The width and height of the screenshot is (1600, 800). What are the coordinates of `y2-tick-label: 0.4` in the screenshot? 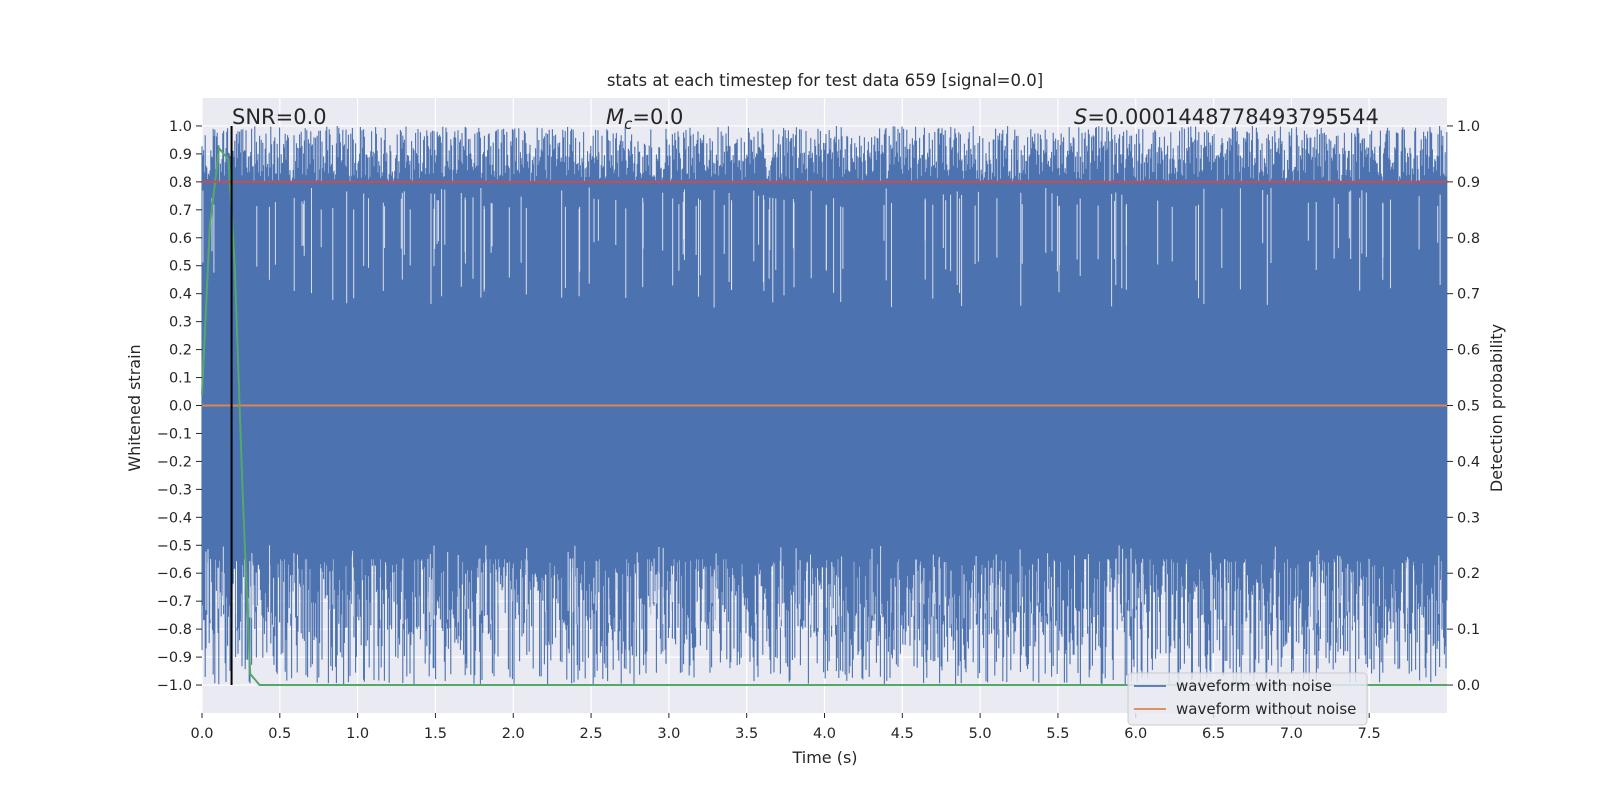 It's located at (1468, 462).